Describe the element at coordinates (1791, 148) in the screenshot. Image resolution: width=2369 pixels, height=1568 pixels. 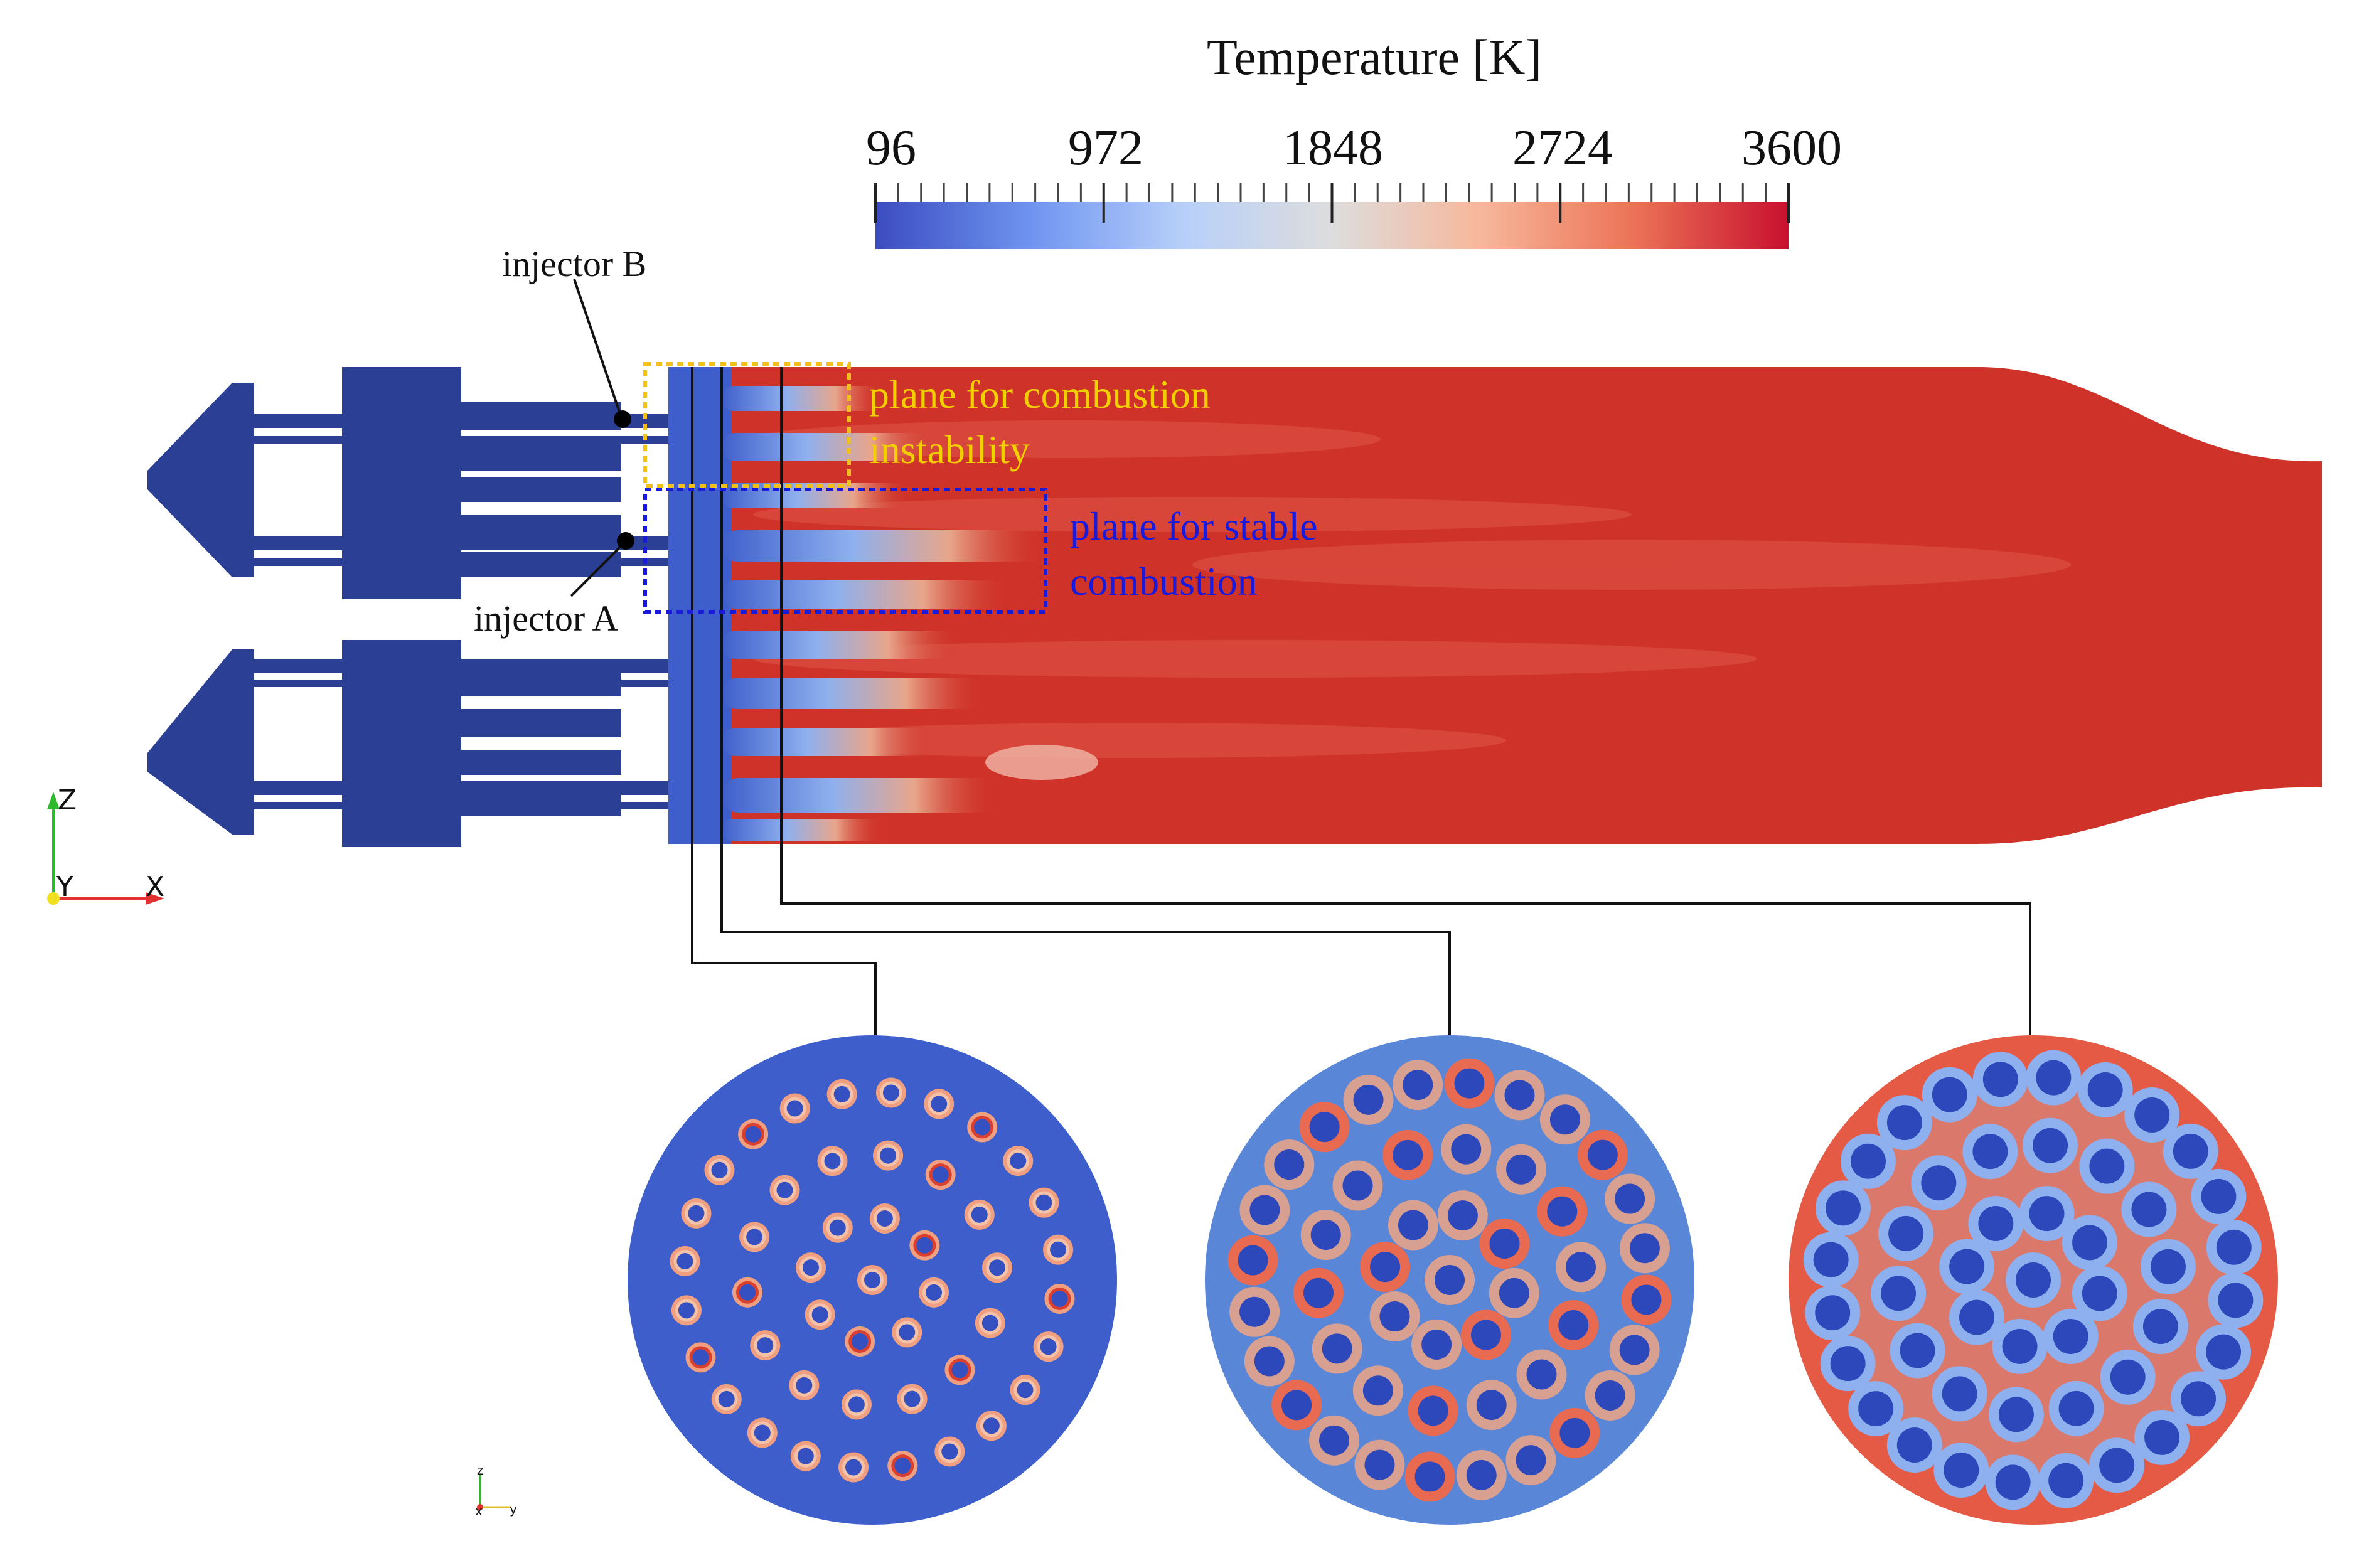
I see `colorbar-tick-label: 3600` at that location.